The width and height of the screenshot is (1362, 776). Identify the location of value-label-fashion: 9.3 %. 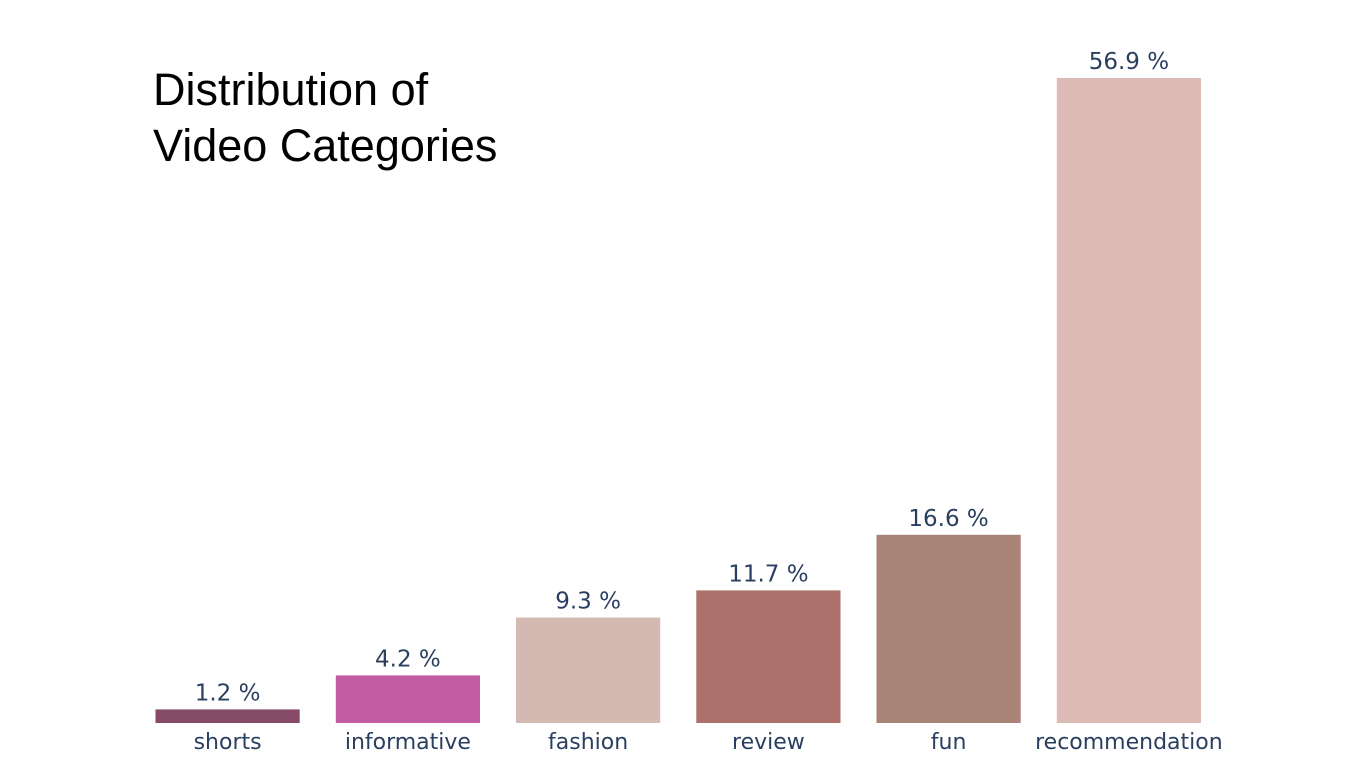
(588, 602).